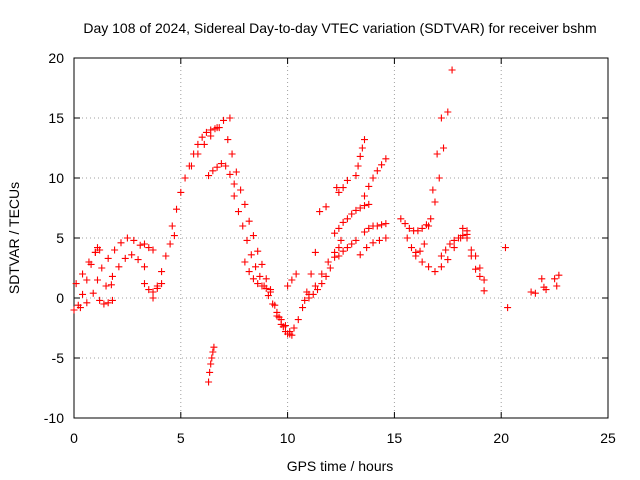 This screenshot has width=640, height=480. What do you see at coordinates (424, 185) in the screenshot?
I see `series-seg-ad` at bounding box center [424, 185].